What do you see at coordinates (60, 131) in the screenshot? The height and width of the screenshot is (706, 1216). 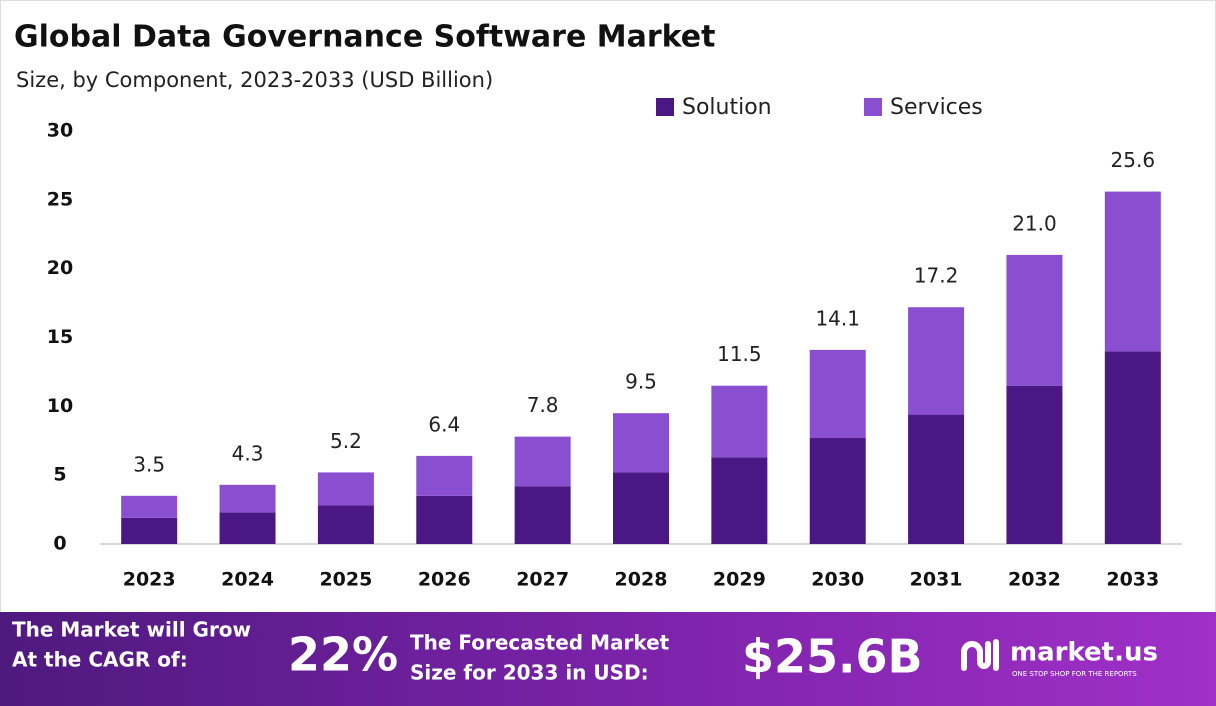 I see `y-tick-label: 30` at bounding box center [60, 131].